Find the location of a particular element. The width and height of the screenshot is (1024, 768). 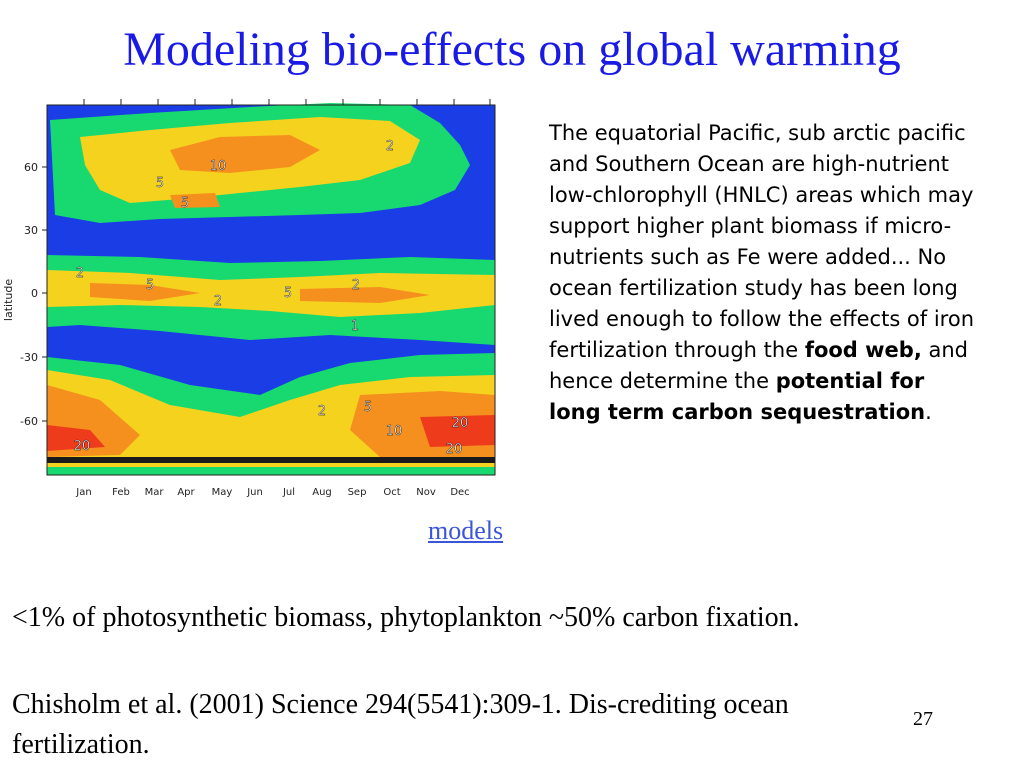

slide-title: Modeling bio-effects on global warming is located at coordinates (512, 49).